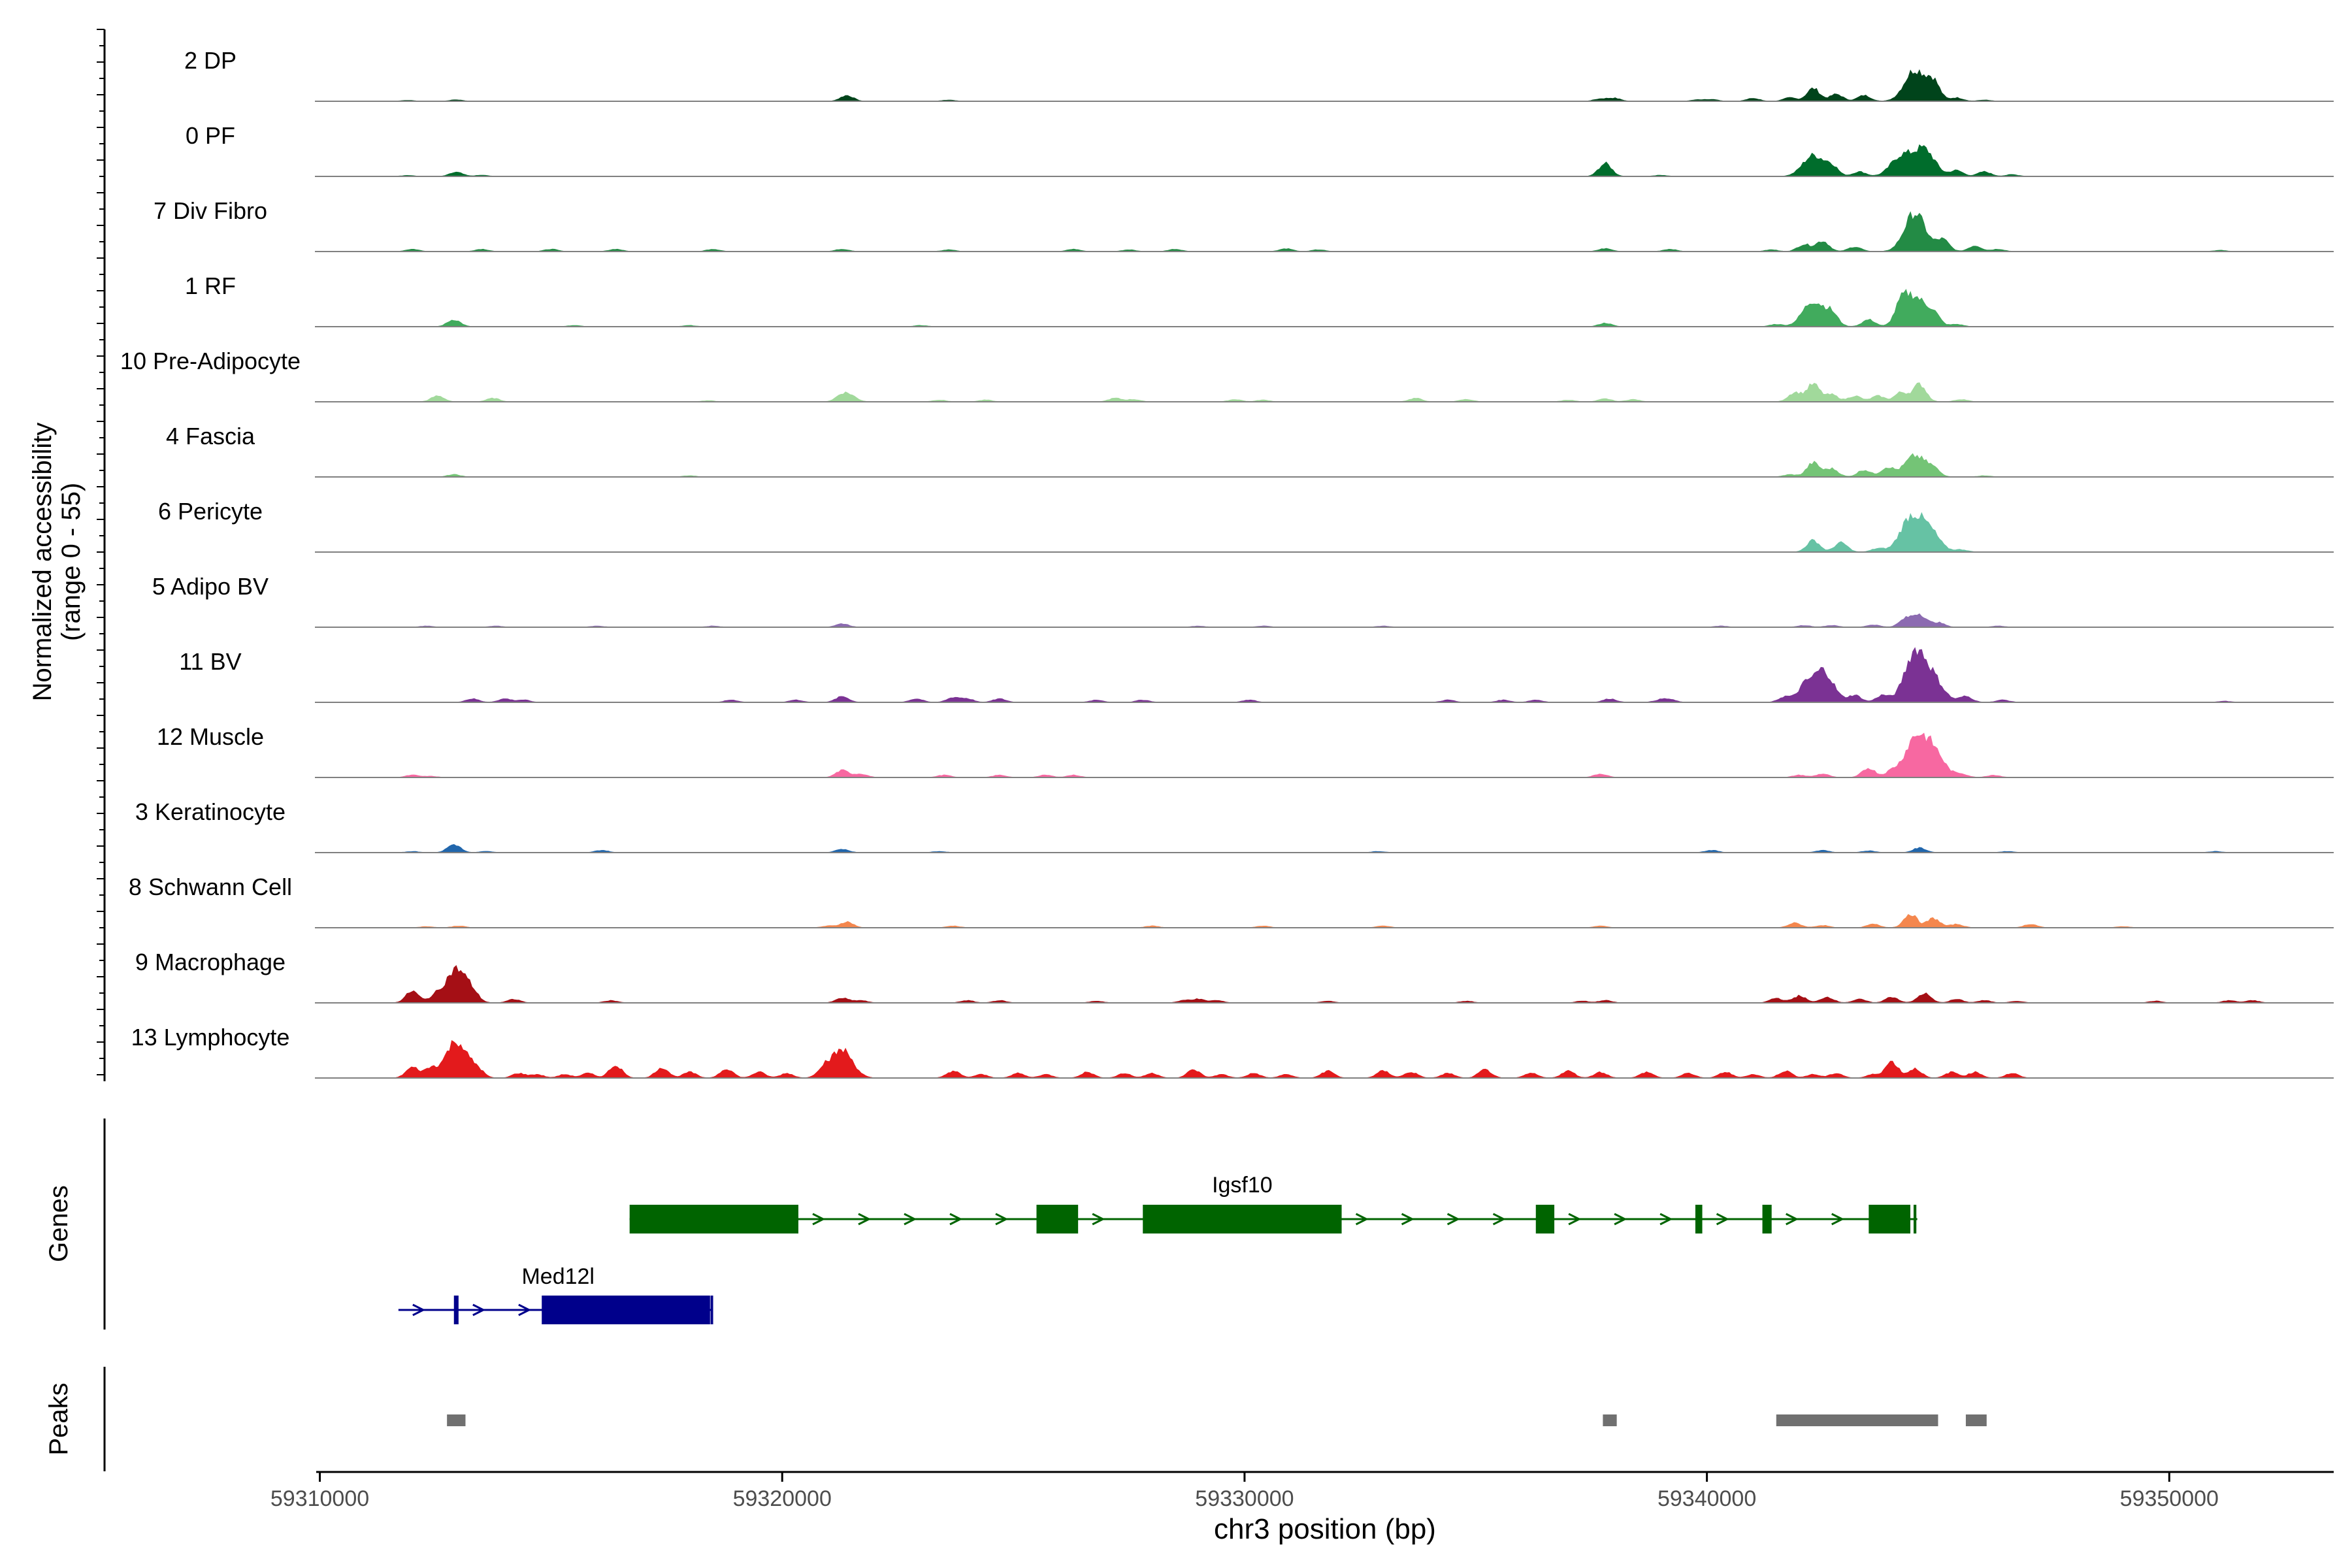 The height and width of the screenshot is (1568, 2352). I want to click on x-tick-label: 59330000, so click(1244, 1498).